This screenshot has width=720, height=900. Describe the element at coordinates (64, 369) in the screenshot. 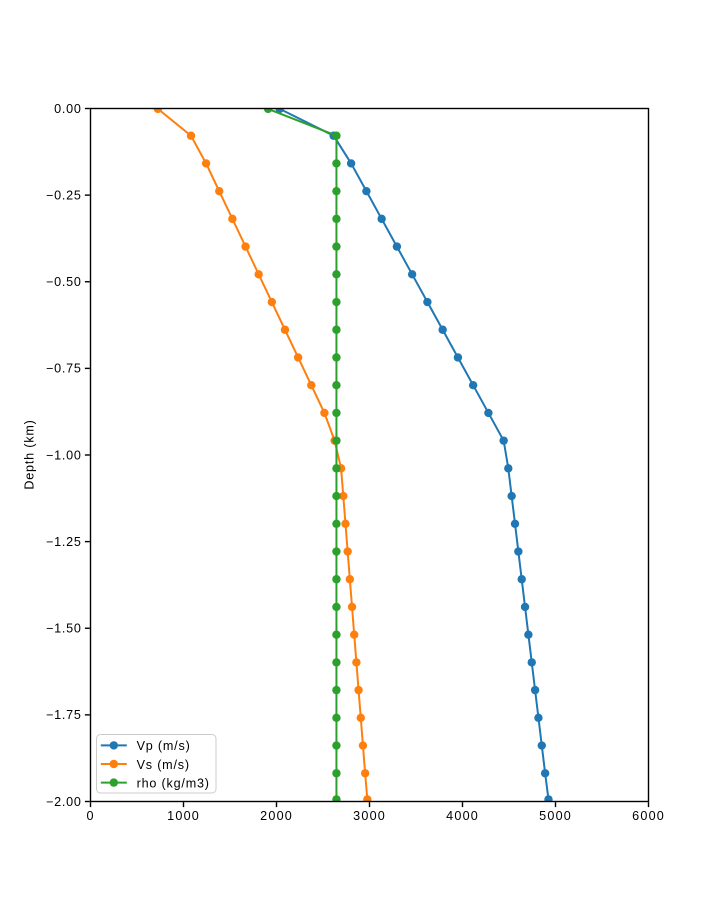

I see `svg-text: −0.75` at that location.